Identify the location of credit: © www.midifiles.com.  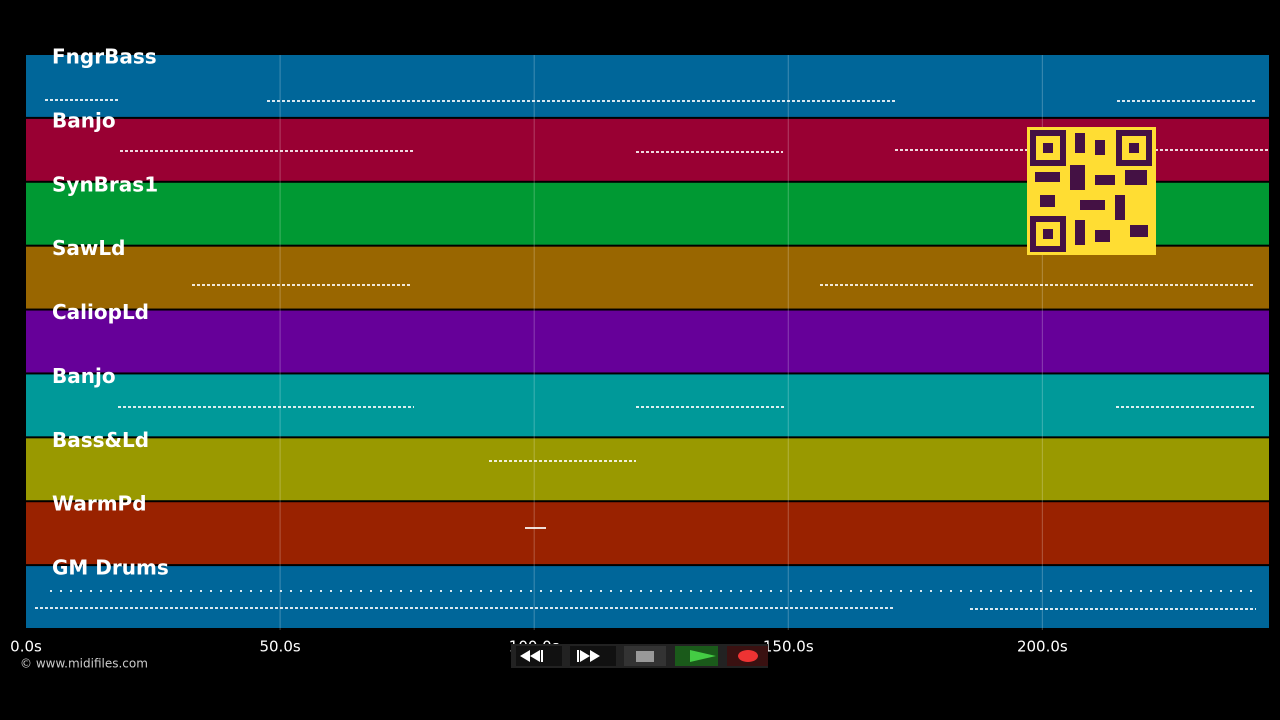
(84, 664).